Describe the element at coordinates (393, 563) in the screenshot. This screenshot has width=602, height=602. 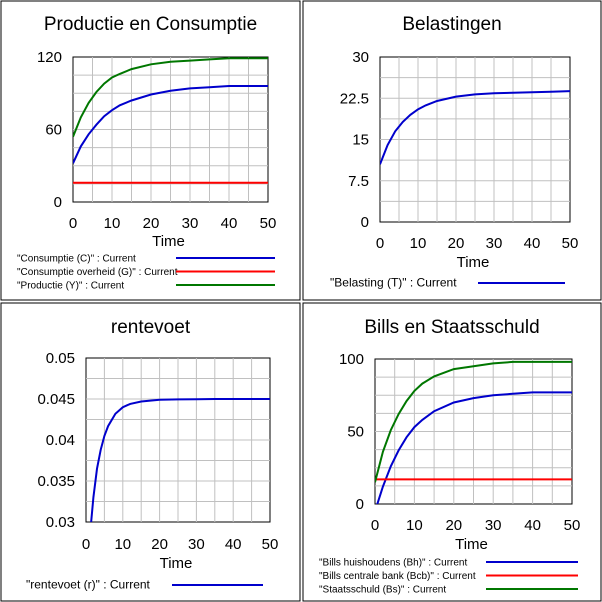
I see `legend-entry-label: "Bills huishoudens (Bh)" : Current` at that location.